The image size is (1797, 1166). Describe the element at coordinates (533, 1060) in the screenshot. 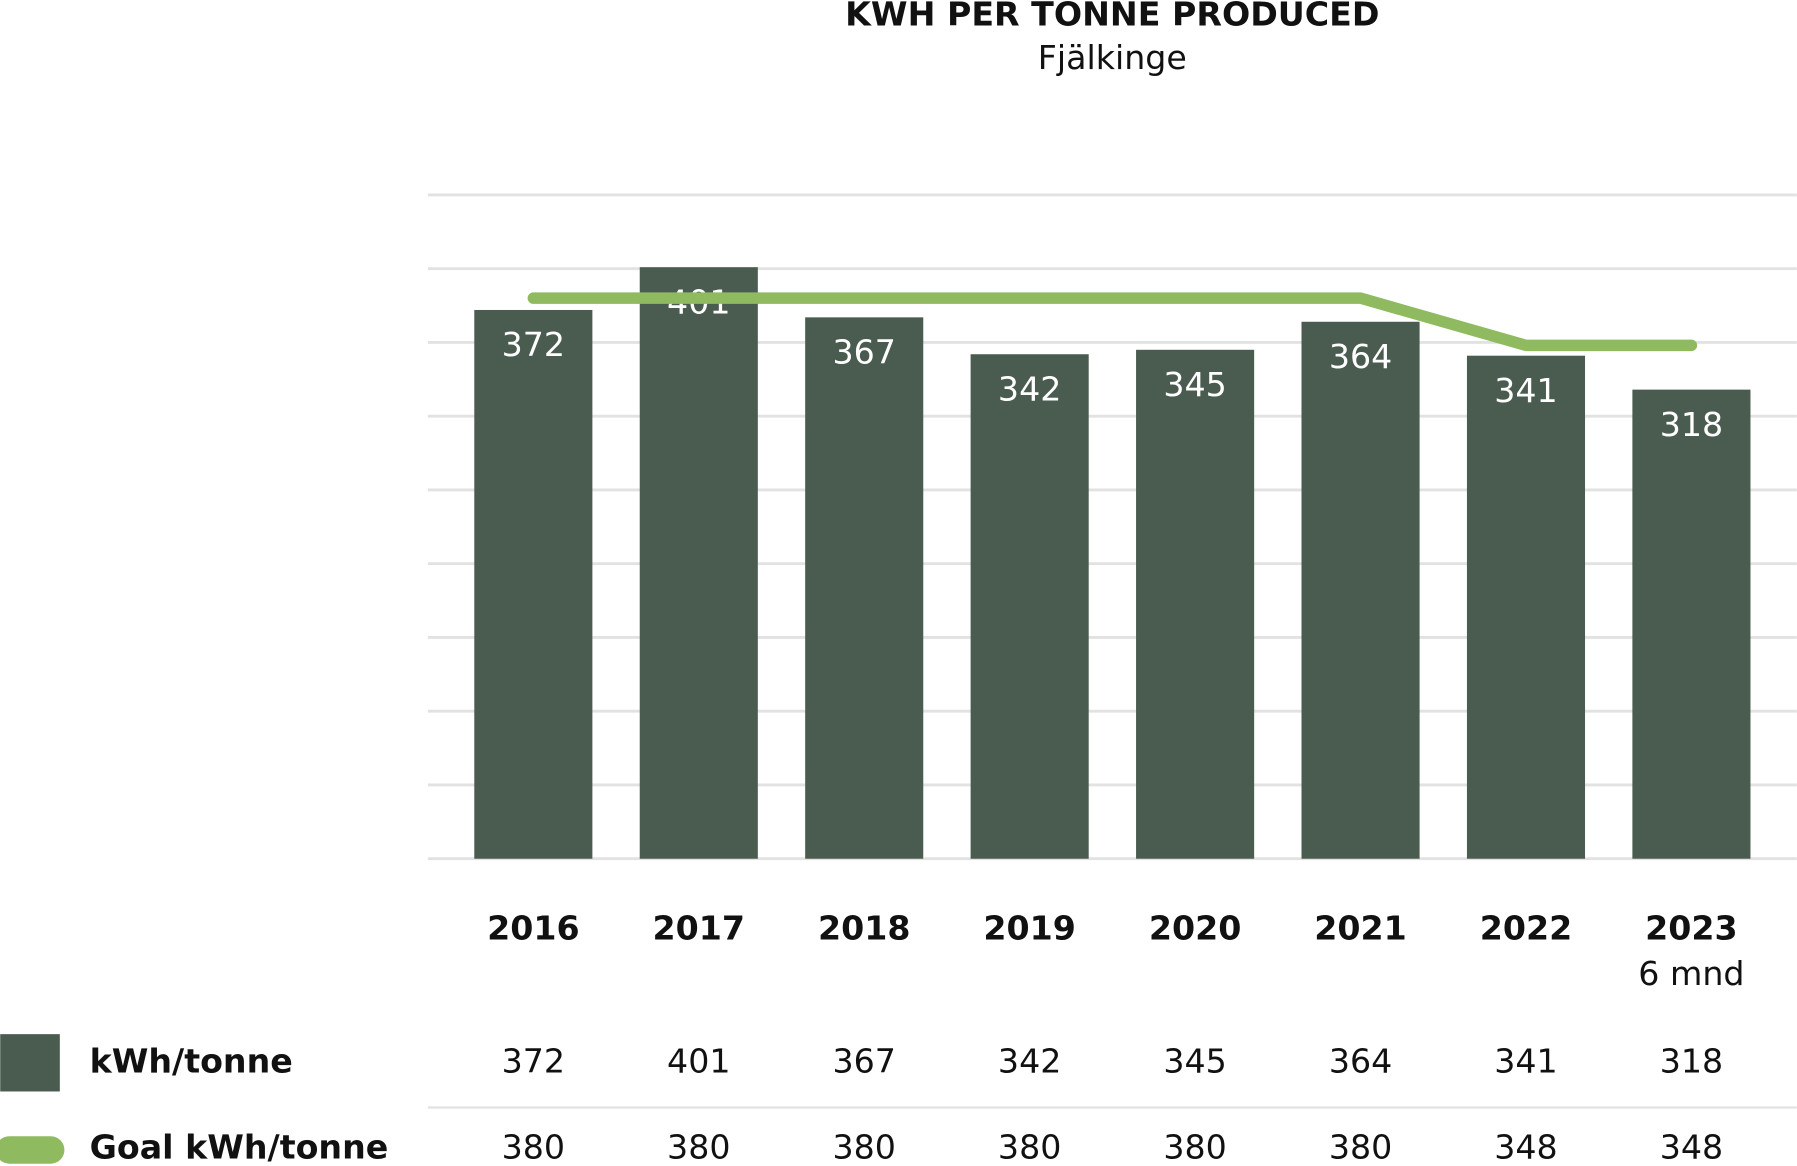

I see `table-value: 372` at that location.